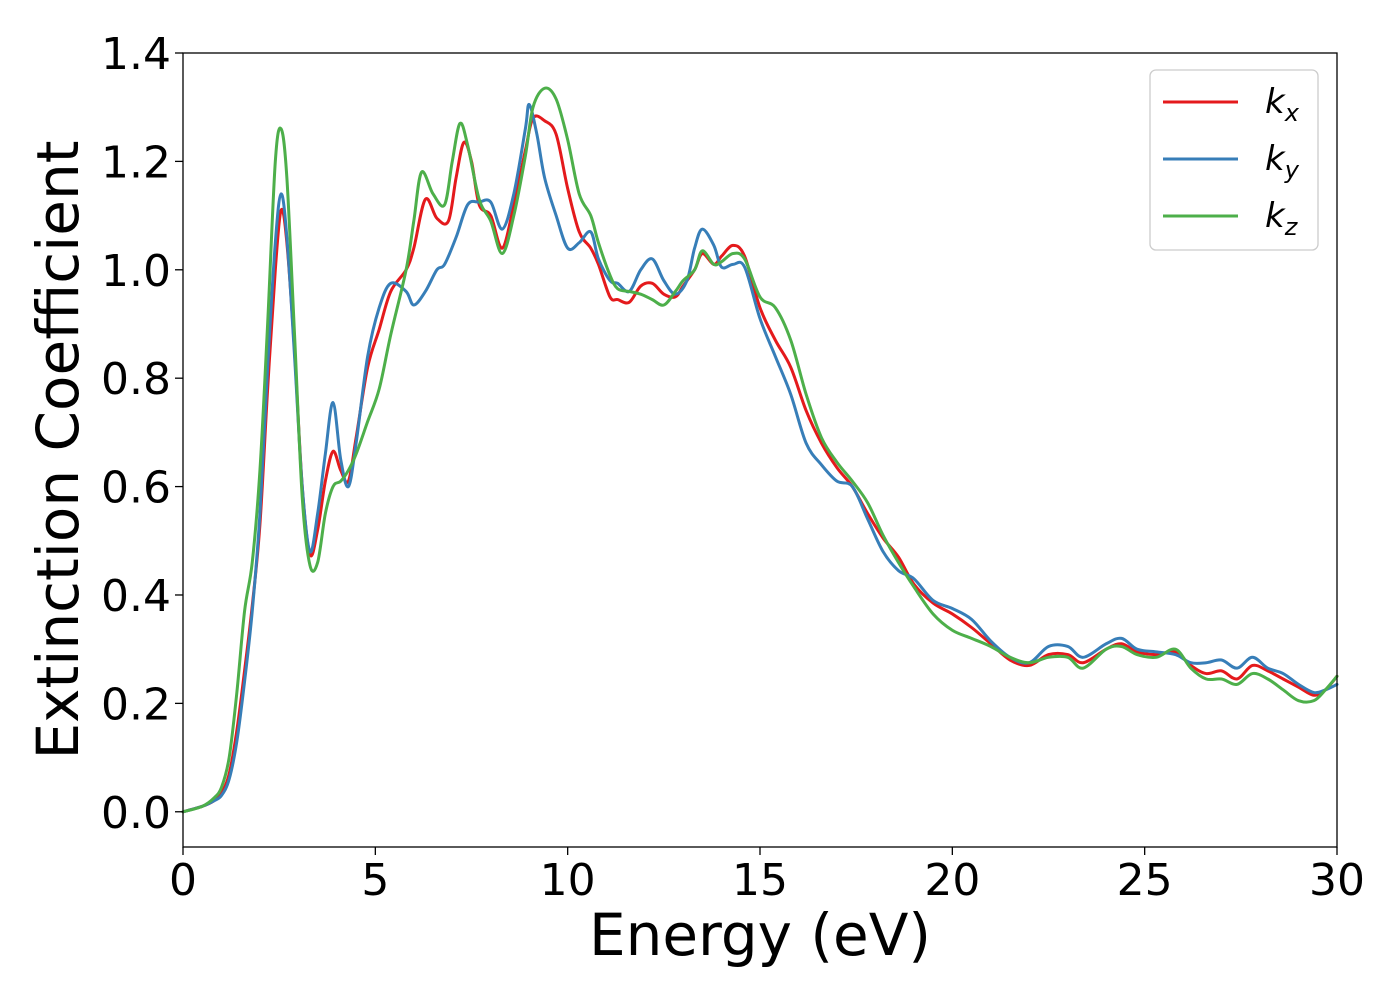 The image size is (1400, 1000). What do you see at coordinates (375, 880) in the screenshot?
I see `x-tick-label: 5` at bounding box center [375, 880].